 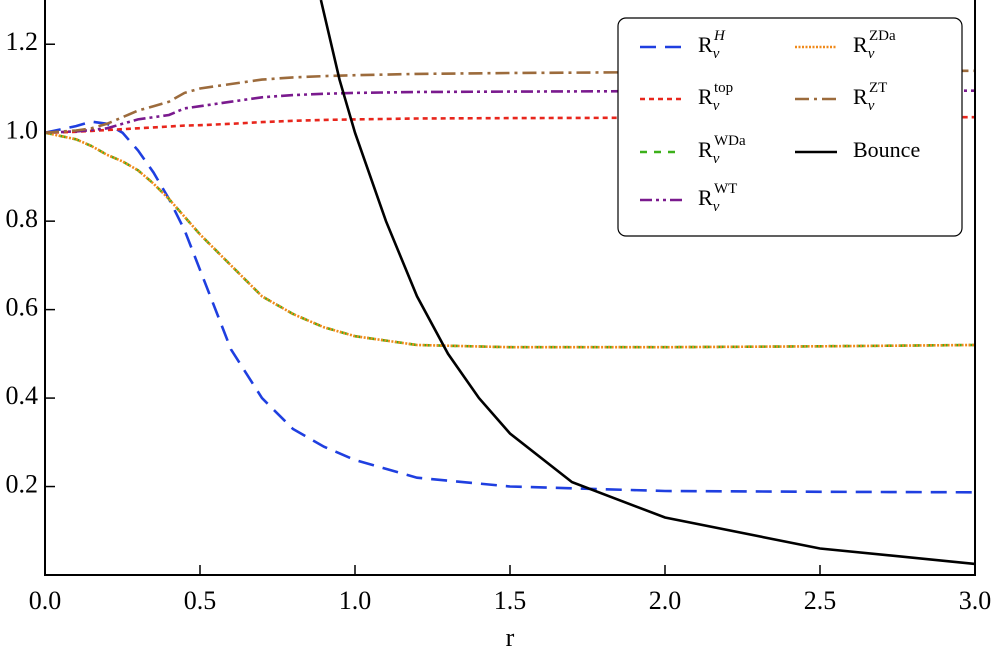 What do you see at coordinates (975, 600) in the screenshot?
I see `x-tick-label: 3.0` at bounding box center [975, 600].